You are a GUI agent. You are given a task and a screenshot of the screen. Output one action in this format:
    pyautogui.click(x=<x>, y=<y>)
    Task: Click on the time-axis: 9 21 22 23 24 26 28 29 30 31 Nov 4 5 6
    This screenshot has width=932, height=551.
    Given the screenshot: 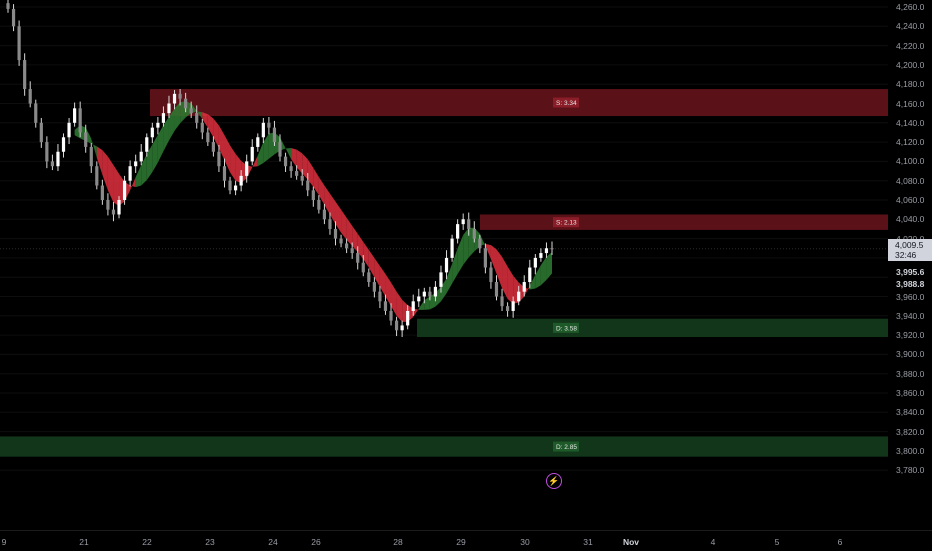 What is the action you would take?
    pyautogui.click(x=466, y=540)
    